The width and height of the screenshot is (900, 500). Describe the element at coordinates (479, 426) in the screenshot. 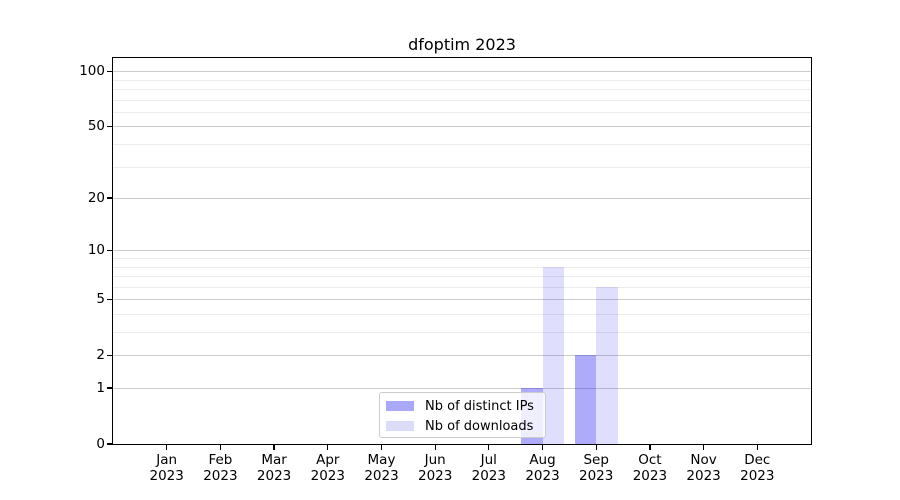

I see `legend-label-downloads: Nb of downloads` at that location.